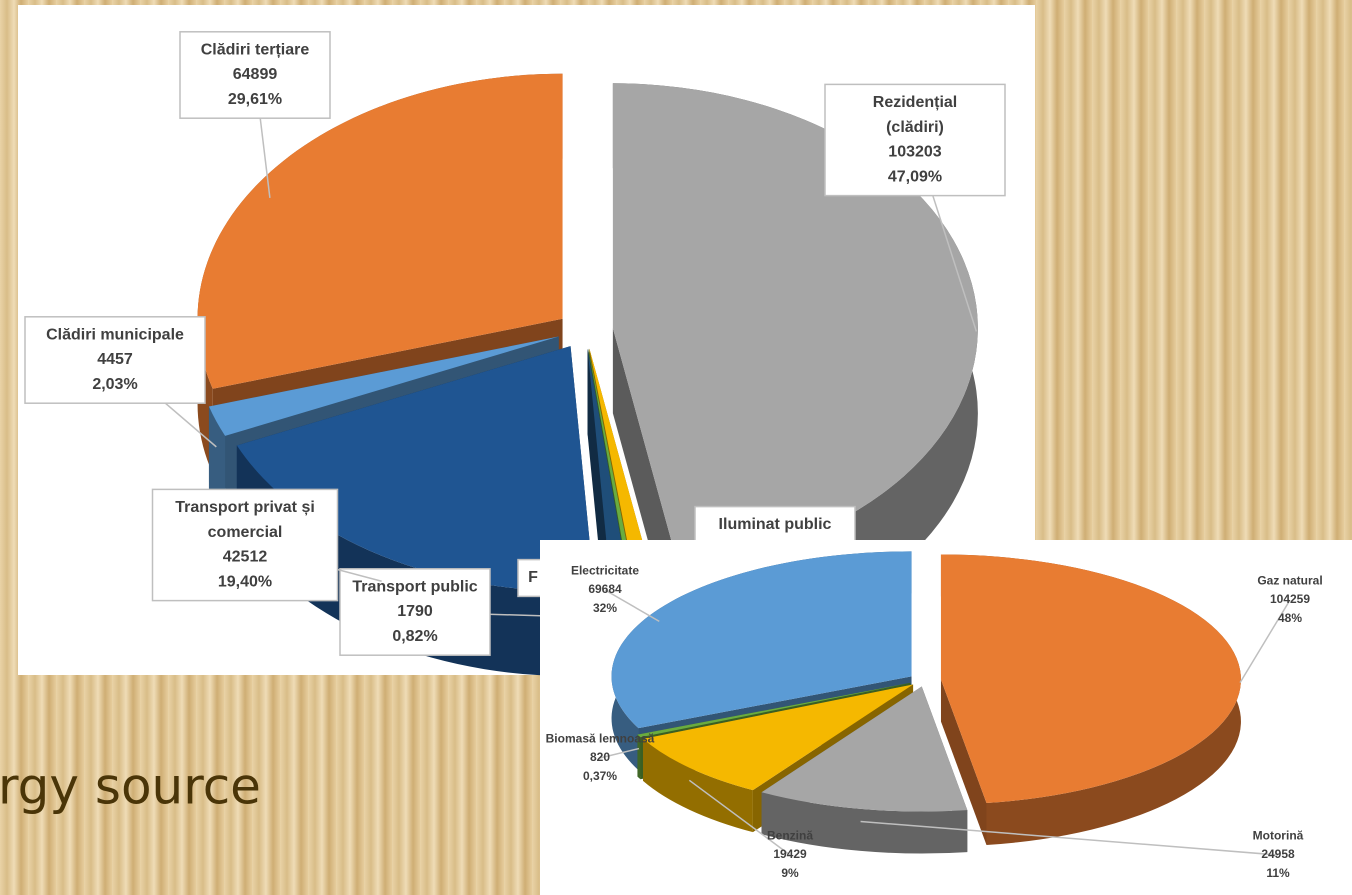  What do you see at coordinates (245, 532) in the screenshot?
I see `slice-label: comercial` at bounding box center [245, 532].